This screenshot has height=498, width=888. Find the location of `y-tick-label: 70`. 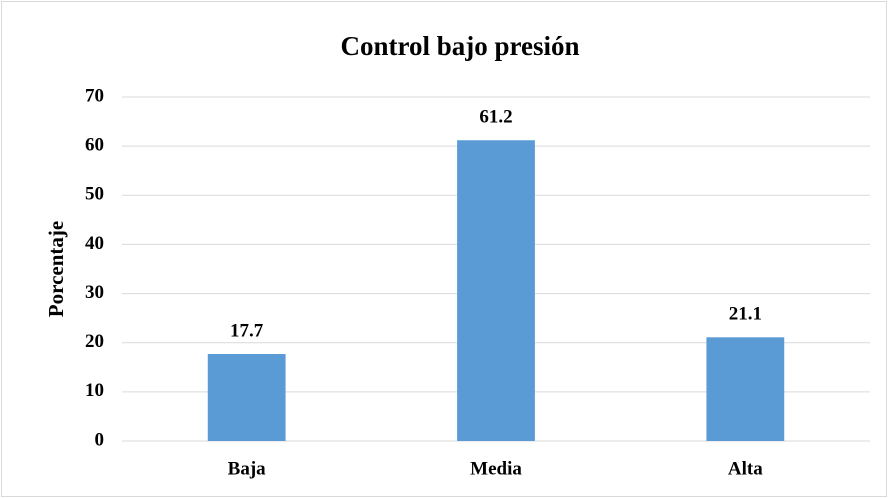

y-tick-label: 70 is located at coordinates (94, 95).